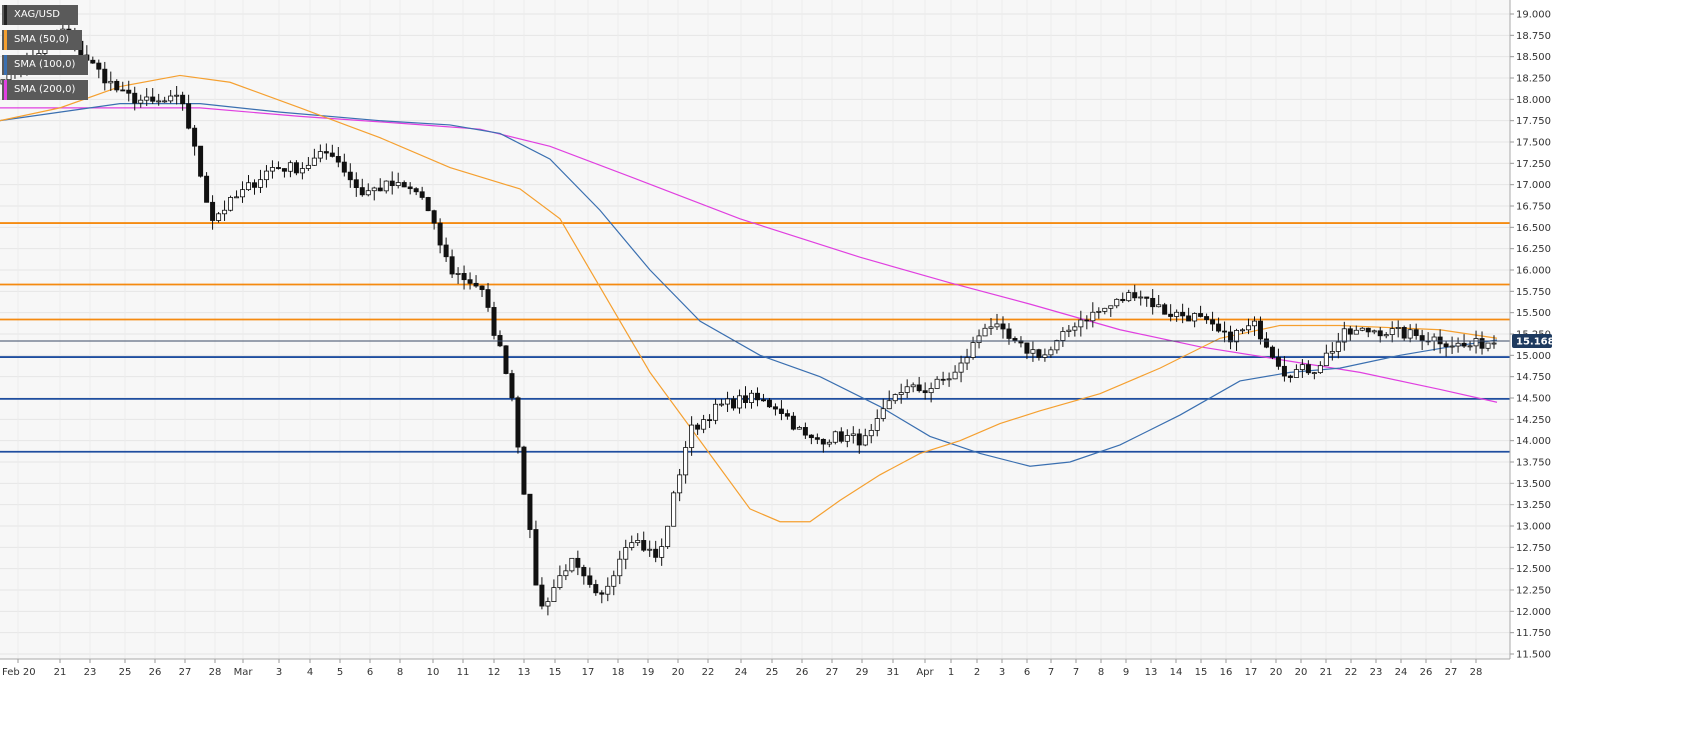  What do you see at coordinates (1533, 100) in the screenshot?
I see `y-tick-label: 18.000` at bounding box center [1533, 100].